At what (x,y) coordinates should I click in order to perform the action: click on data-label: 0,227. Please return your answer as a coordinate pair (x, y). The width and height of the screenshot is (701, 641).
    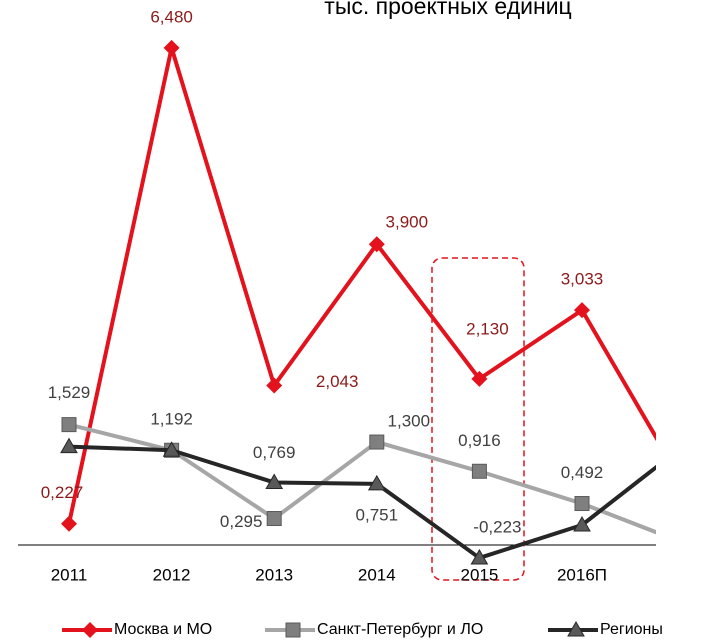
    Looking at the image, I should click on (62, 492).